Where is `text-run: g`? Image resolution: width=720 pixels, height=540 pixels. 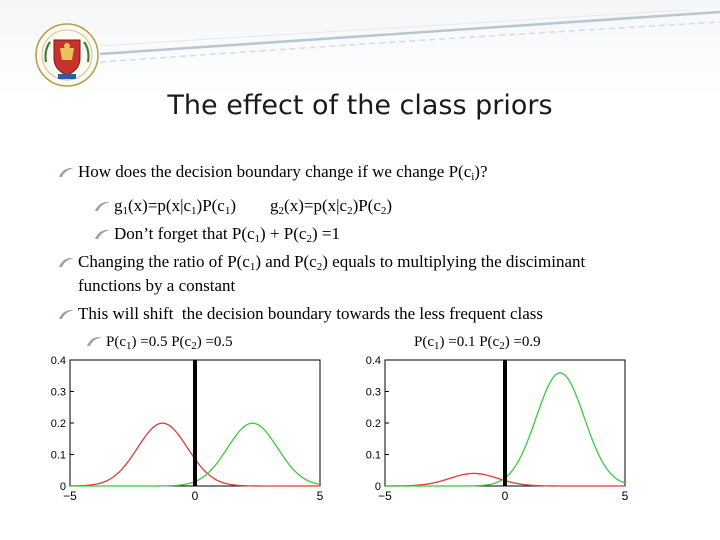 text-run: g is located at coordinates (118, 205).